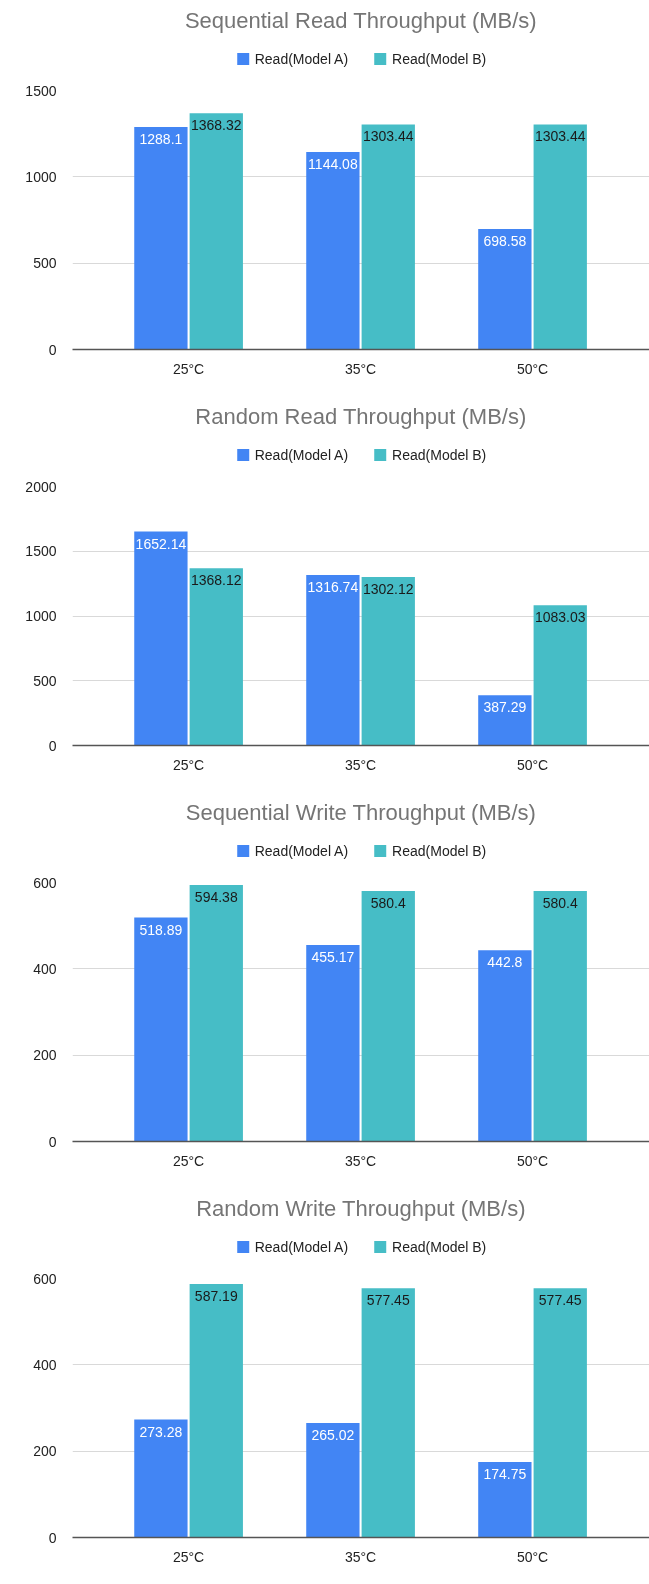 This screenshot has width=649, height=1584. What do you see at coordinates (388, 588) in the screenshot?
I see `data-label: 1302.12` at bounding box center [388, 588].